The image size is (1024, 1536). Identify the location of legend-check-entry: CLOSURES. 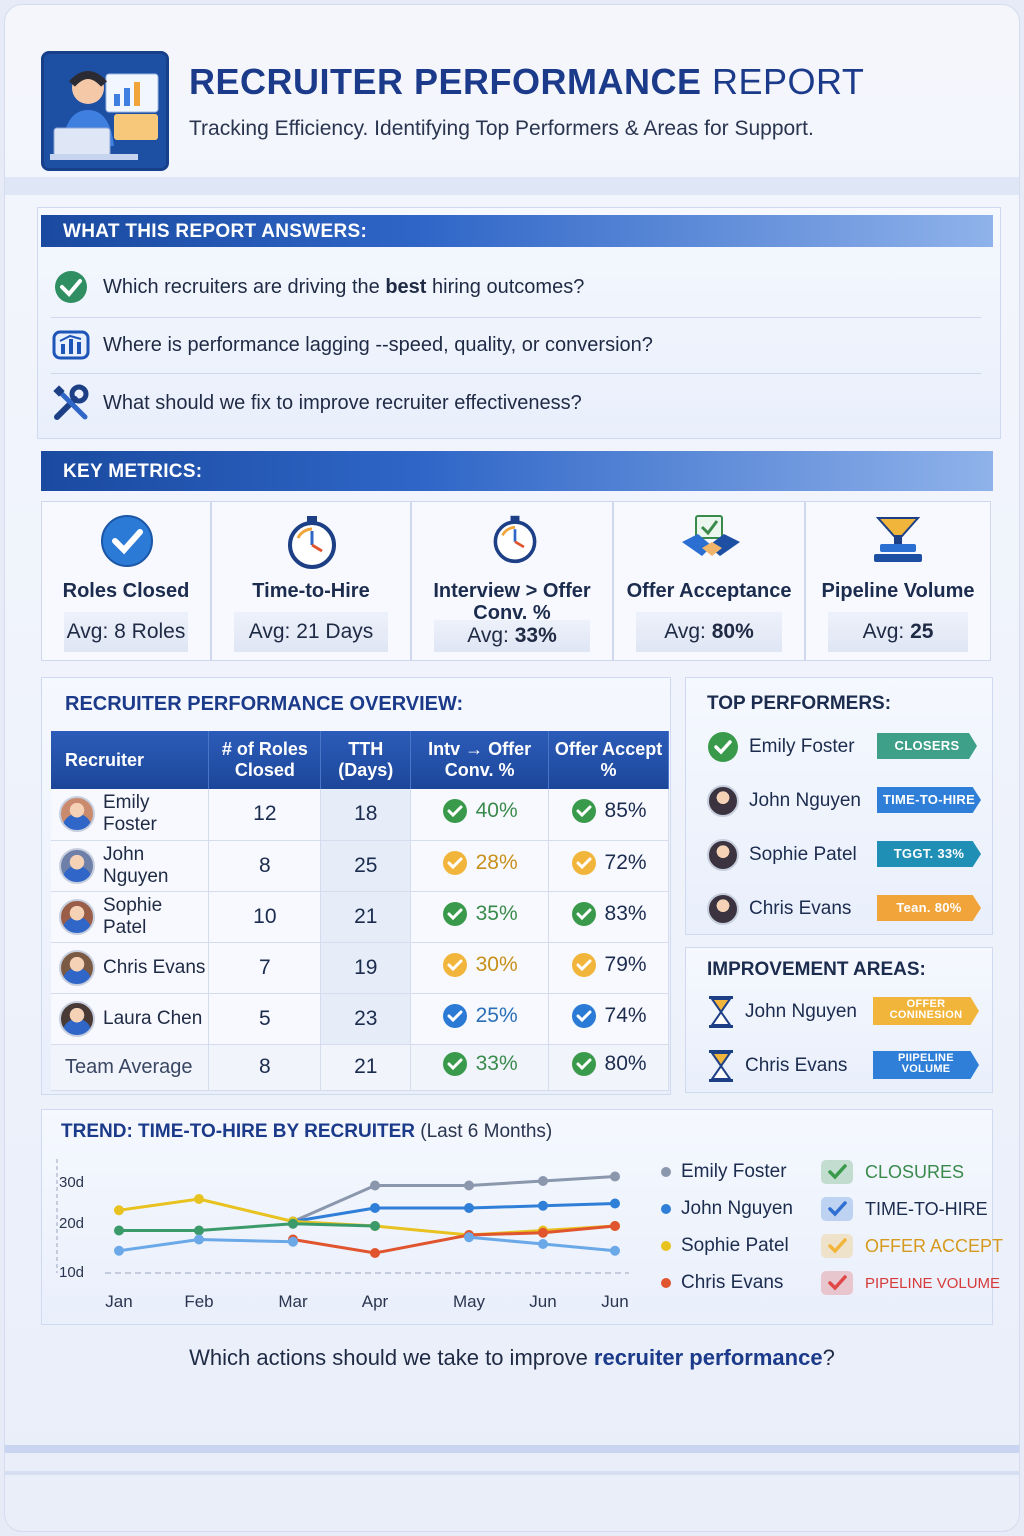
(892, 1172).